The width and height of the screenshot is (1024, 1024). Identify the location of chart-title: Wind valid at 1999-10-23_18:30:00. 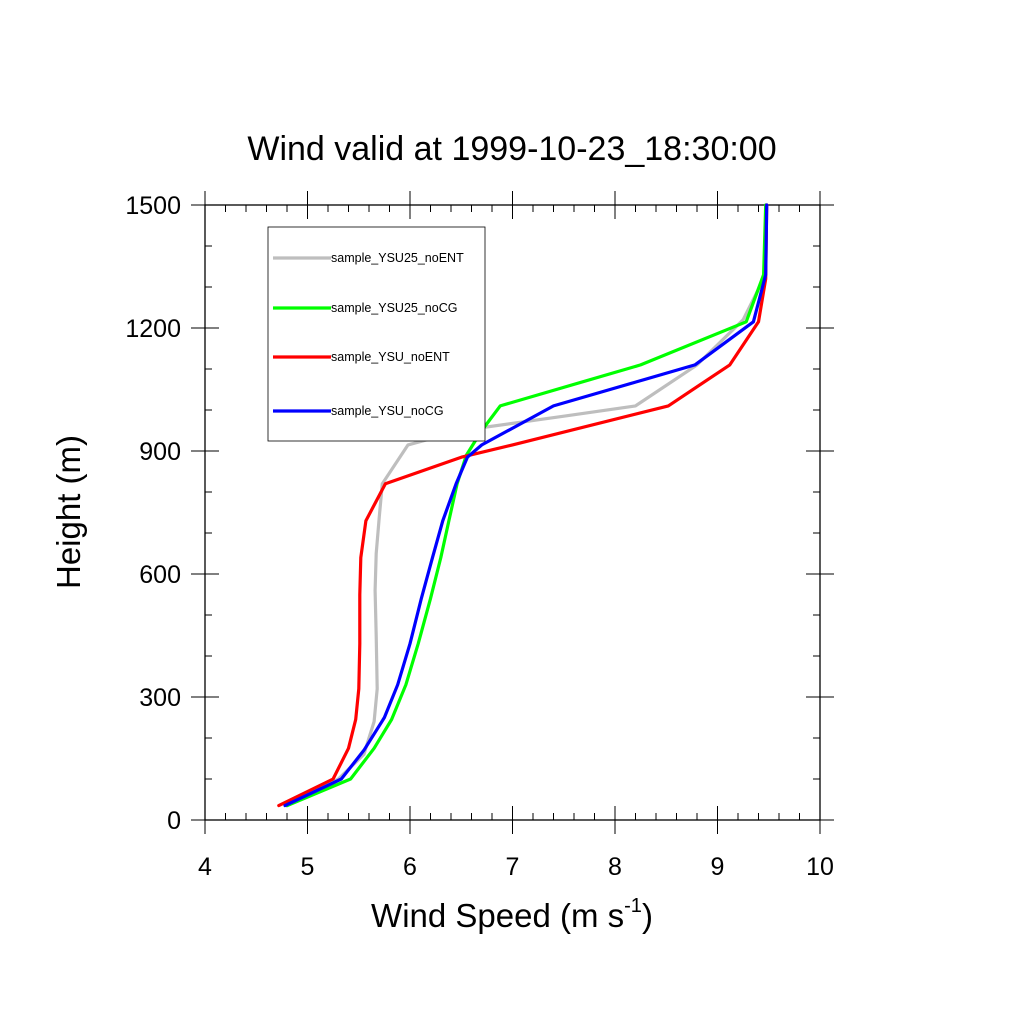
(511, 149).